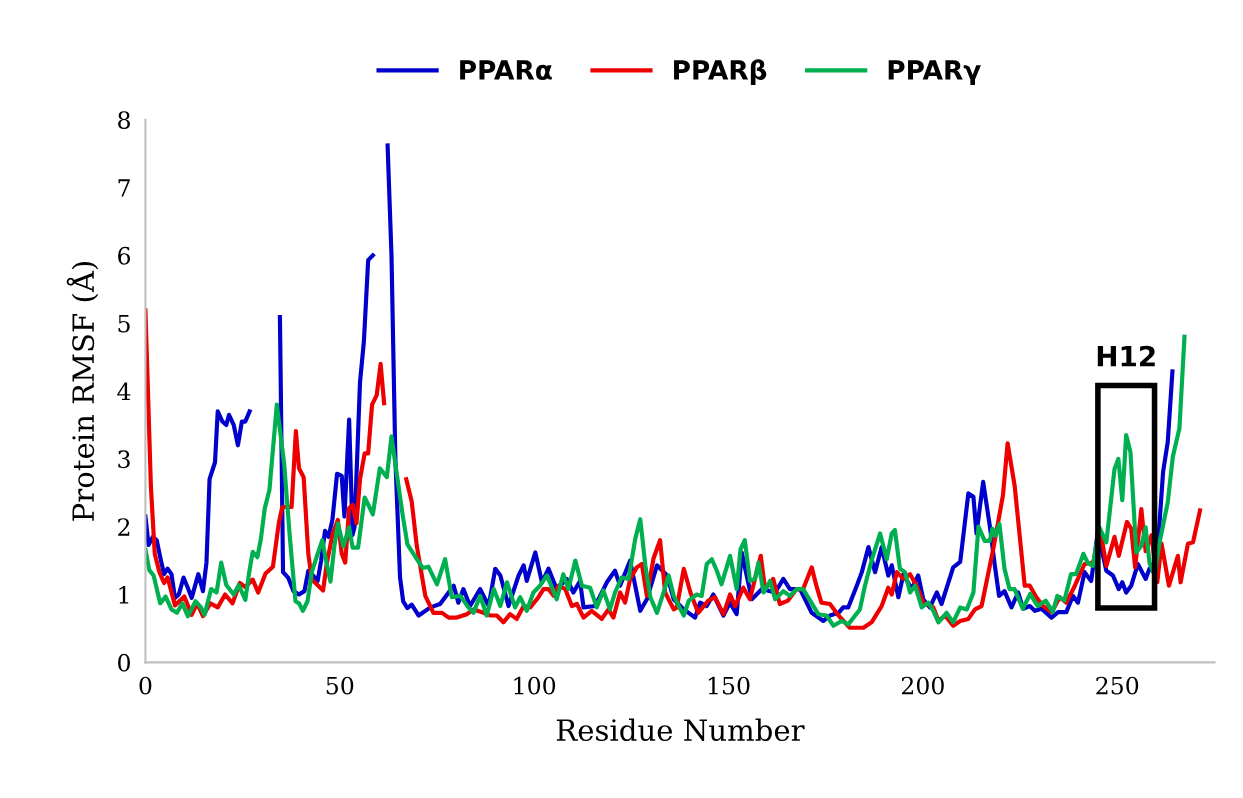 Image resolution: width=1243 pixels, height=798 pixels. What do you see at coordinates (124, 459) in the screenshot?
I see `y-tick-label: 3` at bounding box center [124, 459].